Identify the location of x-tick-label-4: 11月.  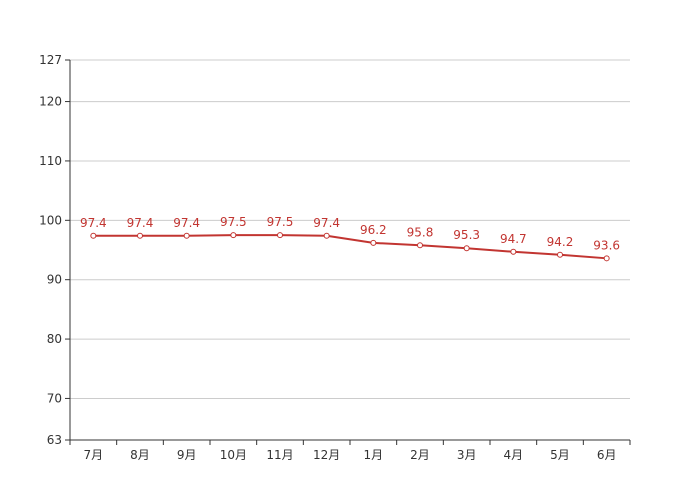
(279, 455).